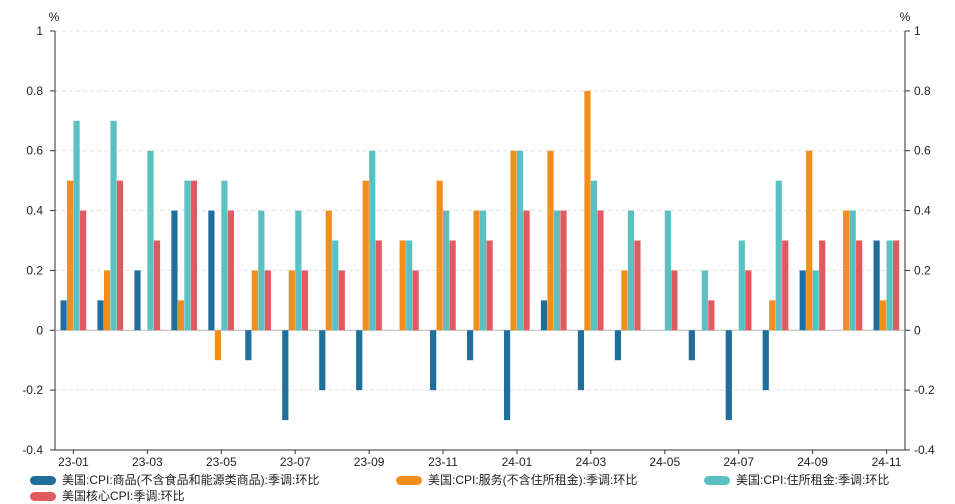 This screenshot has height=504, width=955. I want to click on bar-24-09-s3, so click(822, 285).